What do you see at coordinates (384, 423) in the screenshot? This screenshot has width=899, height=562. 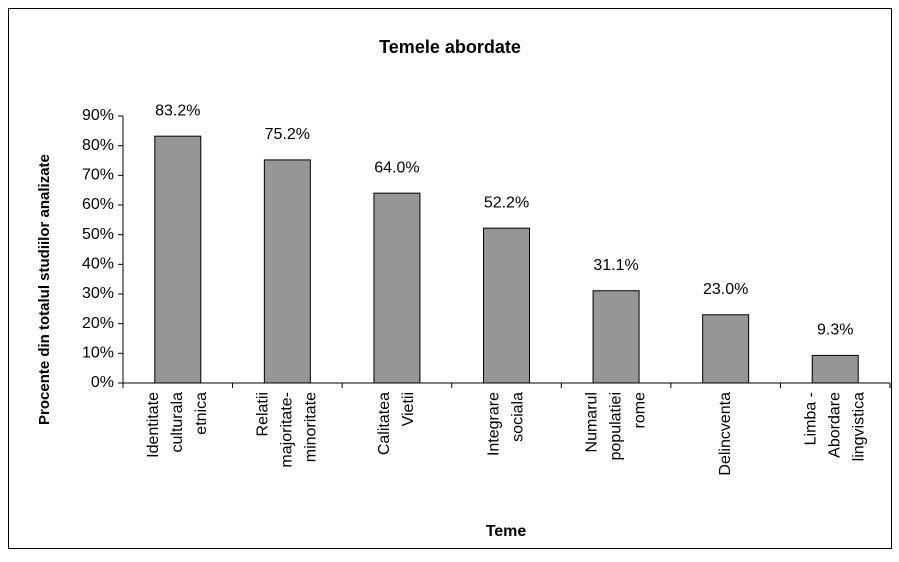 I see `x-tick-label: Calitatea` at bounding box center [384, 423].